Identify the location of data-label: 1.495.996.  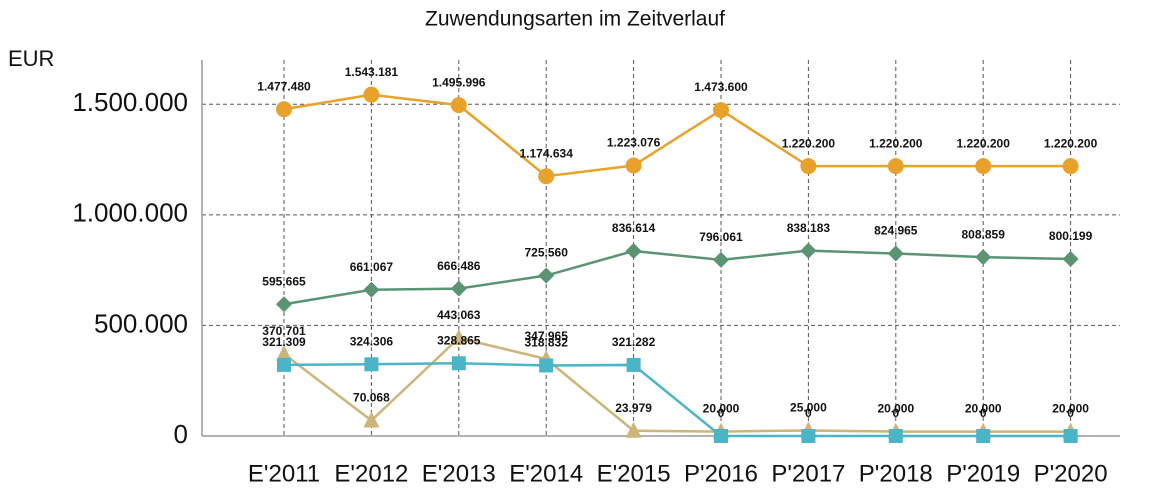
(459, 82).